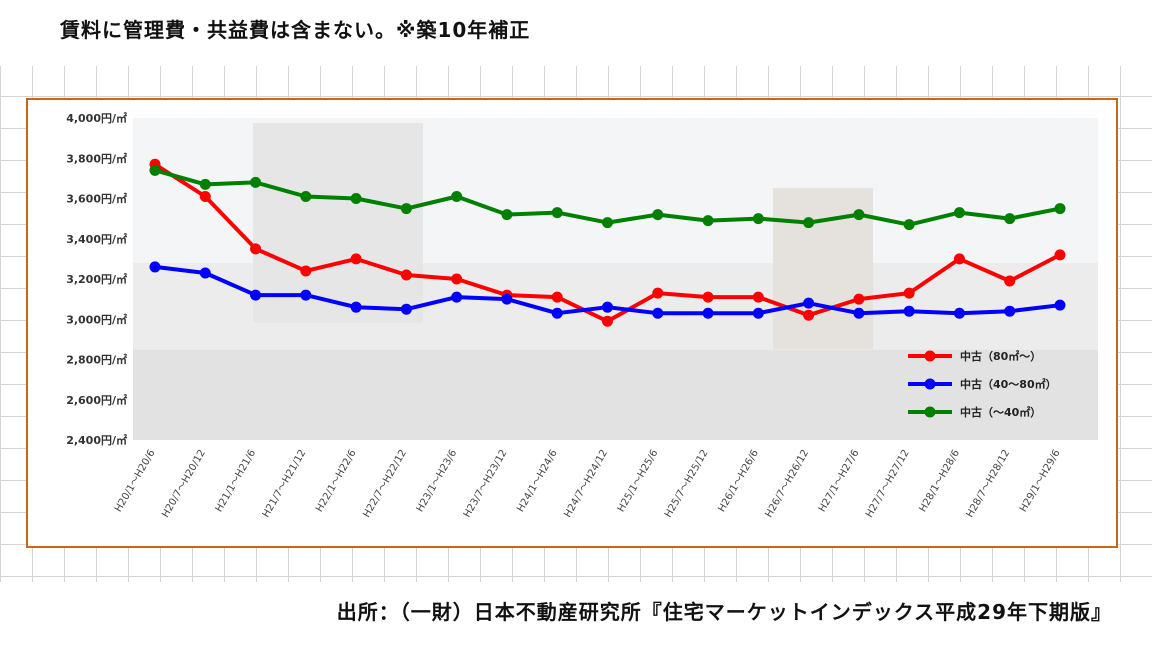 The image size is (1152, 648). Describe the element at coordinates (1000, 356) in the screenshot. I see `legend-label: 中古（80㎡～）` at that location.